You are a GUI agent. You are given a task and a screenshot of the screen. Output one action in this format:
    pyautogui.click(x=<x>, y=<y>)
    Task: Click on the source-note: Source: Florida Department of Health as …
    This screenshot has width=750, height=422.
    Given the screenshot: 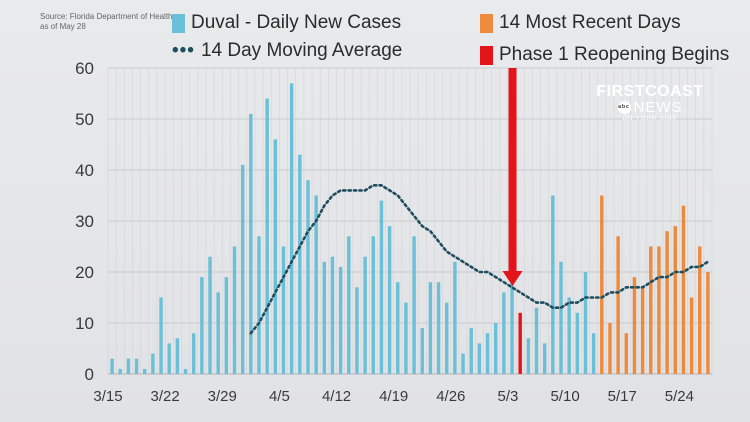 What is the action you would take?
    pyautogui.click(x=106, y=22)
    